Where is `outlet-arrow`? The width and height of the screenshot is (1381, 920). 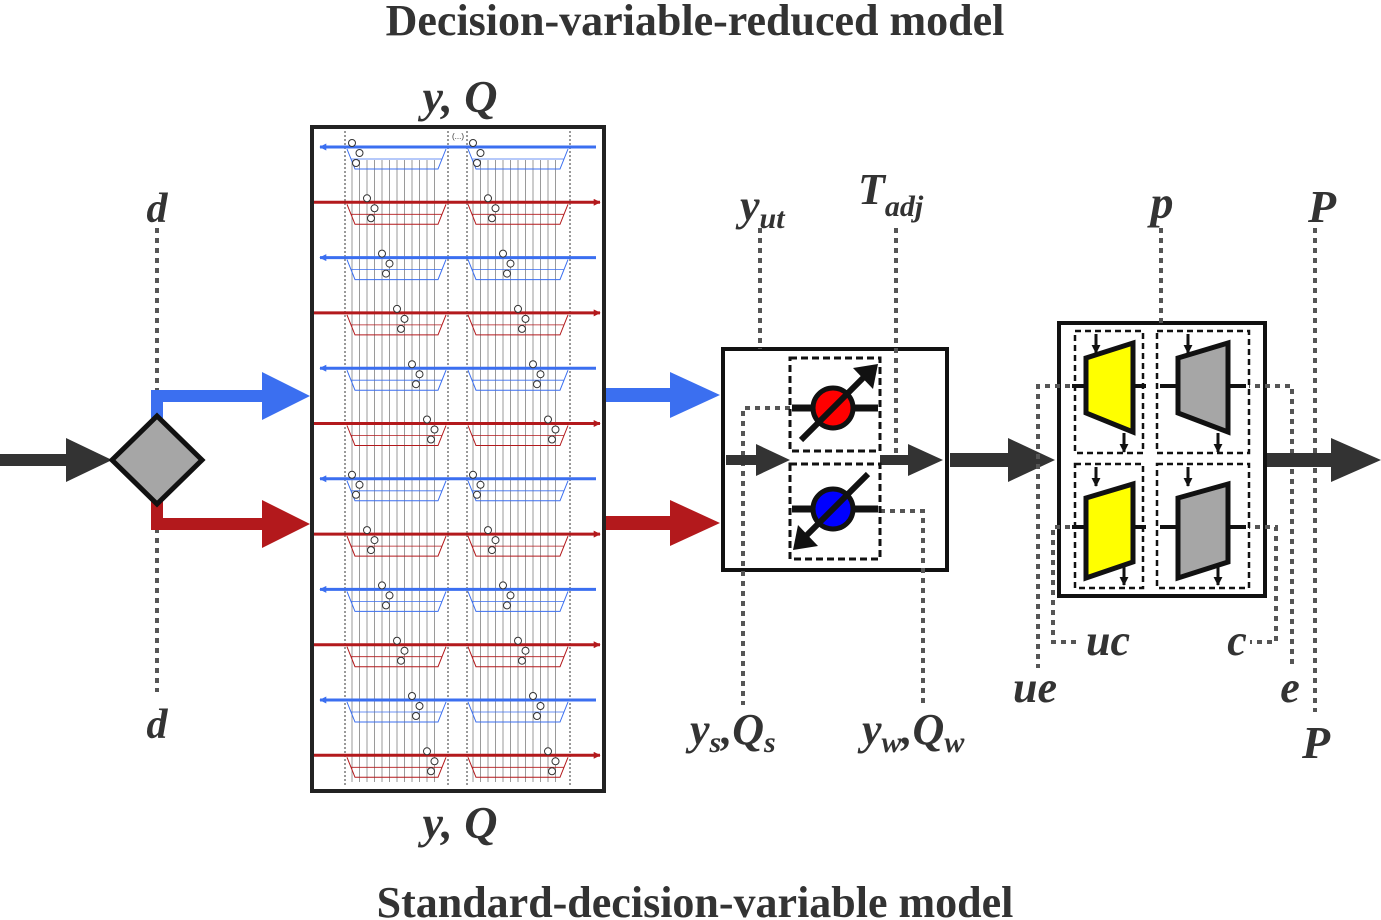
outlet-arrow is located at coordinates (1356, 460).